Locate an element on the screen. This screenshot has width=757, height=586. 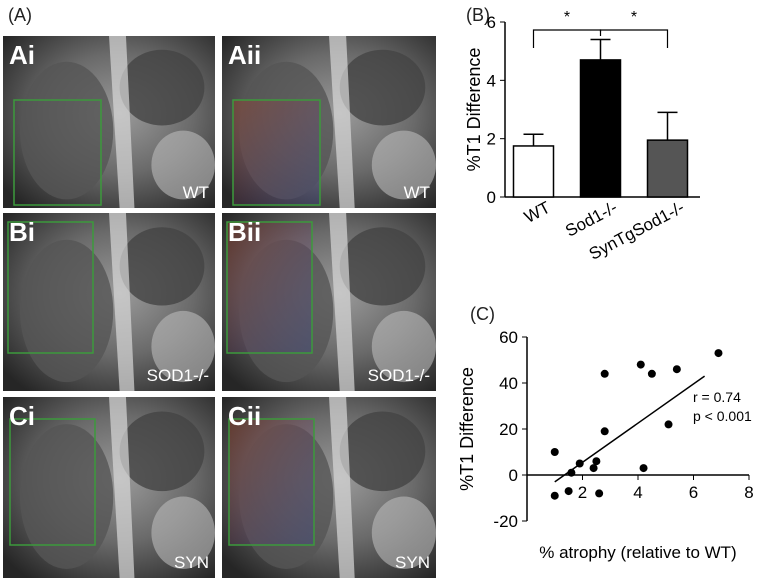
trend-line is located at coordinates (630, 429).